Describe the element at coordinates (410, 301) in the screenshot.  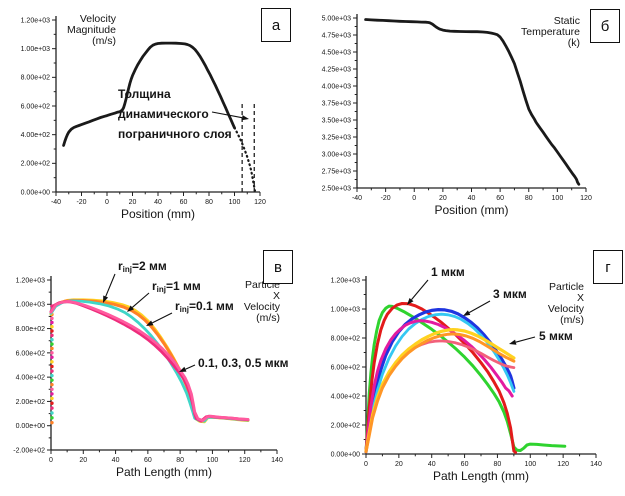
I see `1um-label-arrowhead` at that location.